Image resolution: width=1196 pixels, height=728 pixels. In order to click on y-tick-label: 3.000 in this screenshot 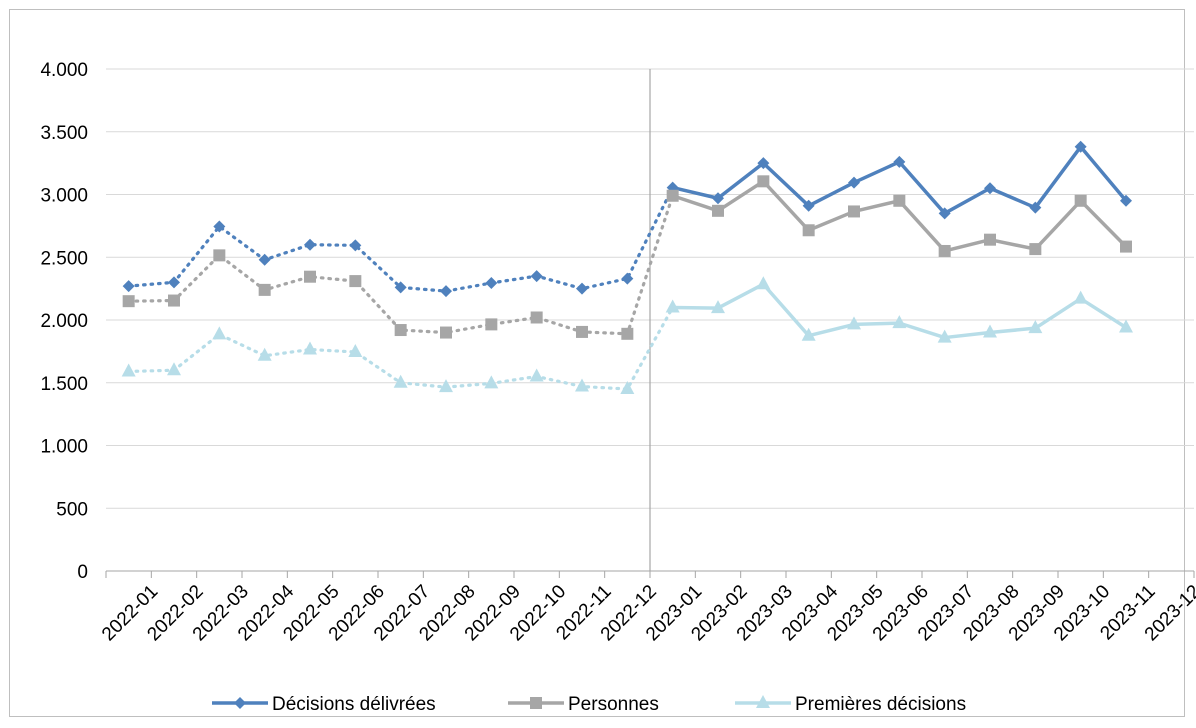, I will do `click(64, 196)`.